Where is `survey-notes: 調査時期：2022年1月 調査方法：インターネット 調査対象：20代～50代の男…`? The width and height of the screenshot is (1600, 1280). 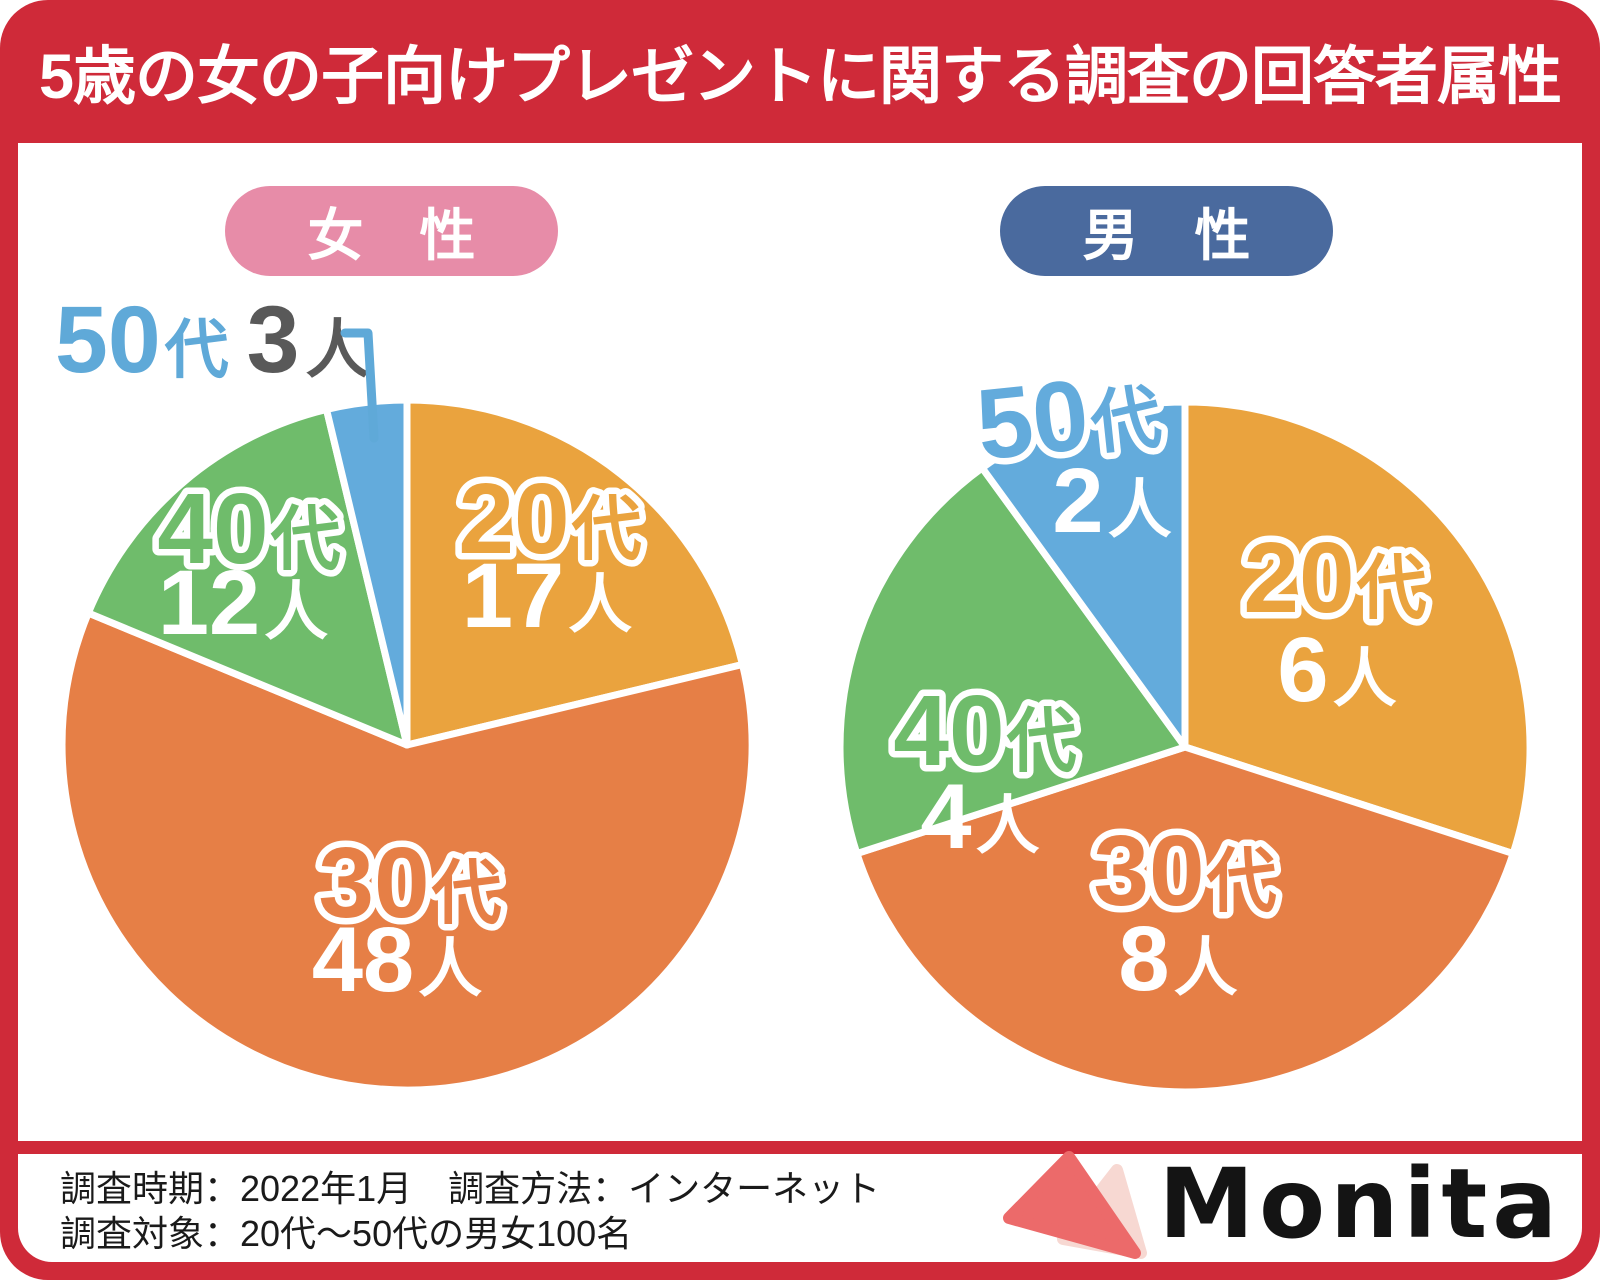 survey-notes: 調査時期：2022年1月 調査方法：インターネット 調査対象：20代～50代の男… is located at coordinates (470, 1211).